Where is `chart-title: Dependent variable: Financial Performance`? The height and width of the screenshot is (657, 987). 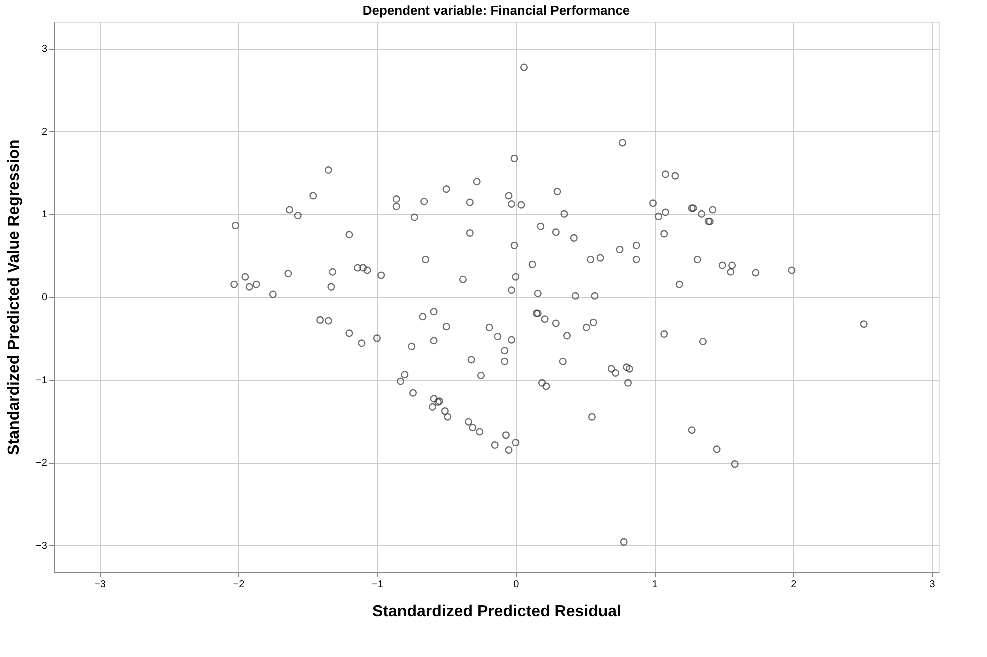 chart-title: Dependent variable: Financial Performance is located at coordinates (496, 10).